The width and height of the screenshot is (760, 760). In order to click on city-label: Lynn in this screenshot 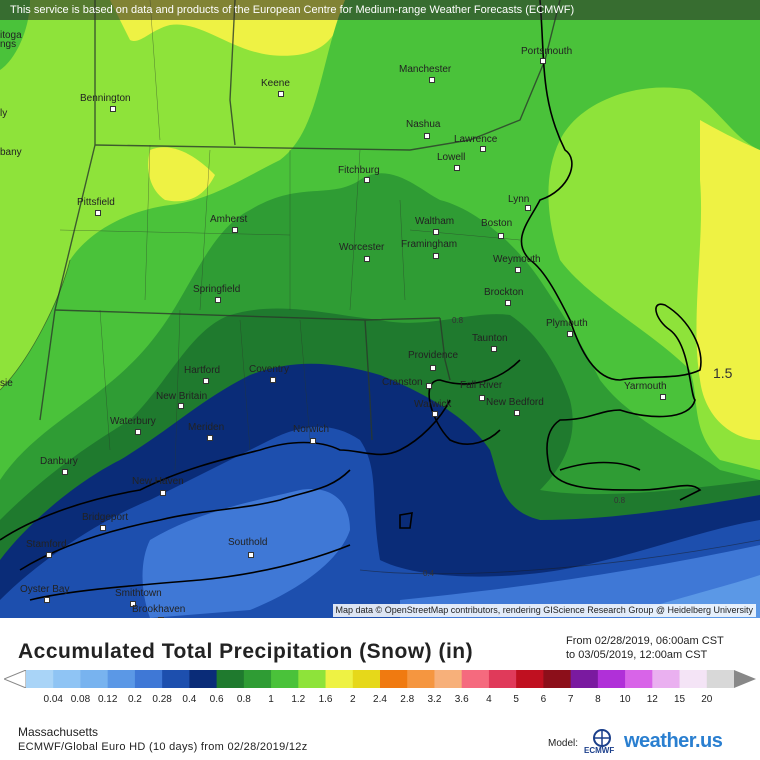, I will do `click(519, 199)`.